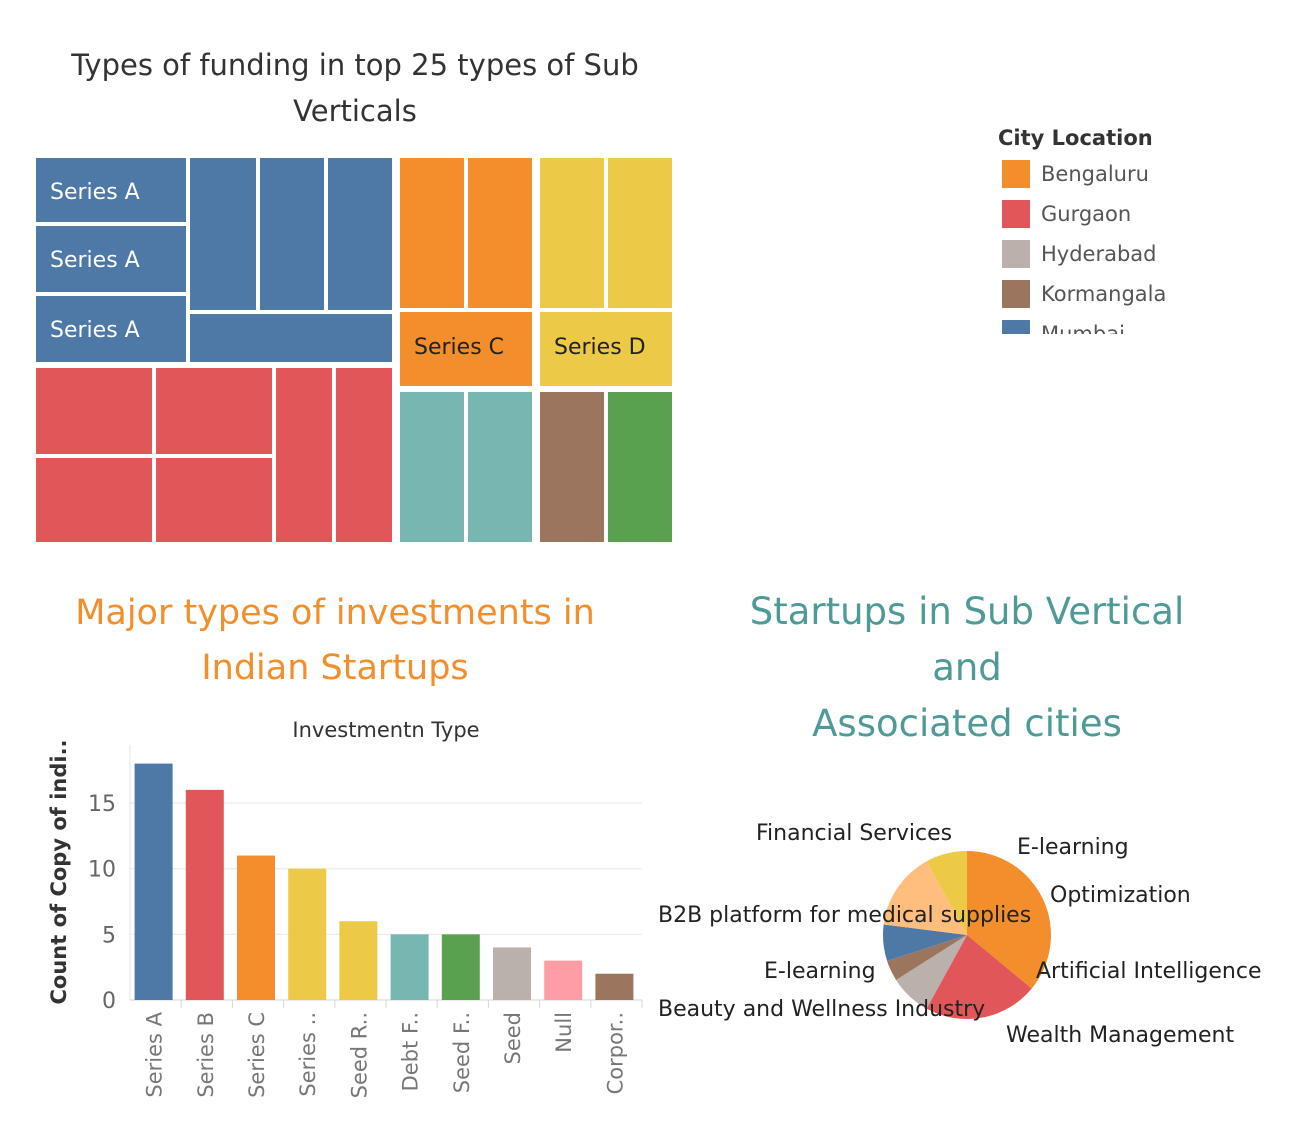 The image size is (1298, 1124). I want to click on treemap-cell-green, so click(640, 467).